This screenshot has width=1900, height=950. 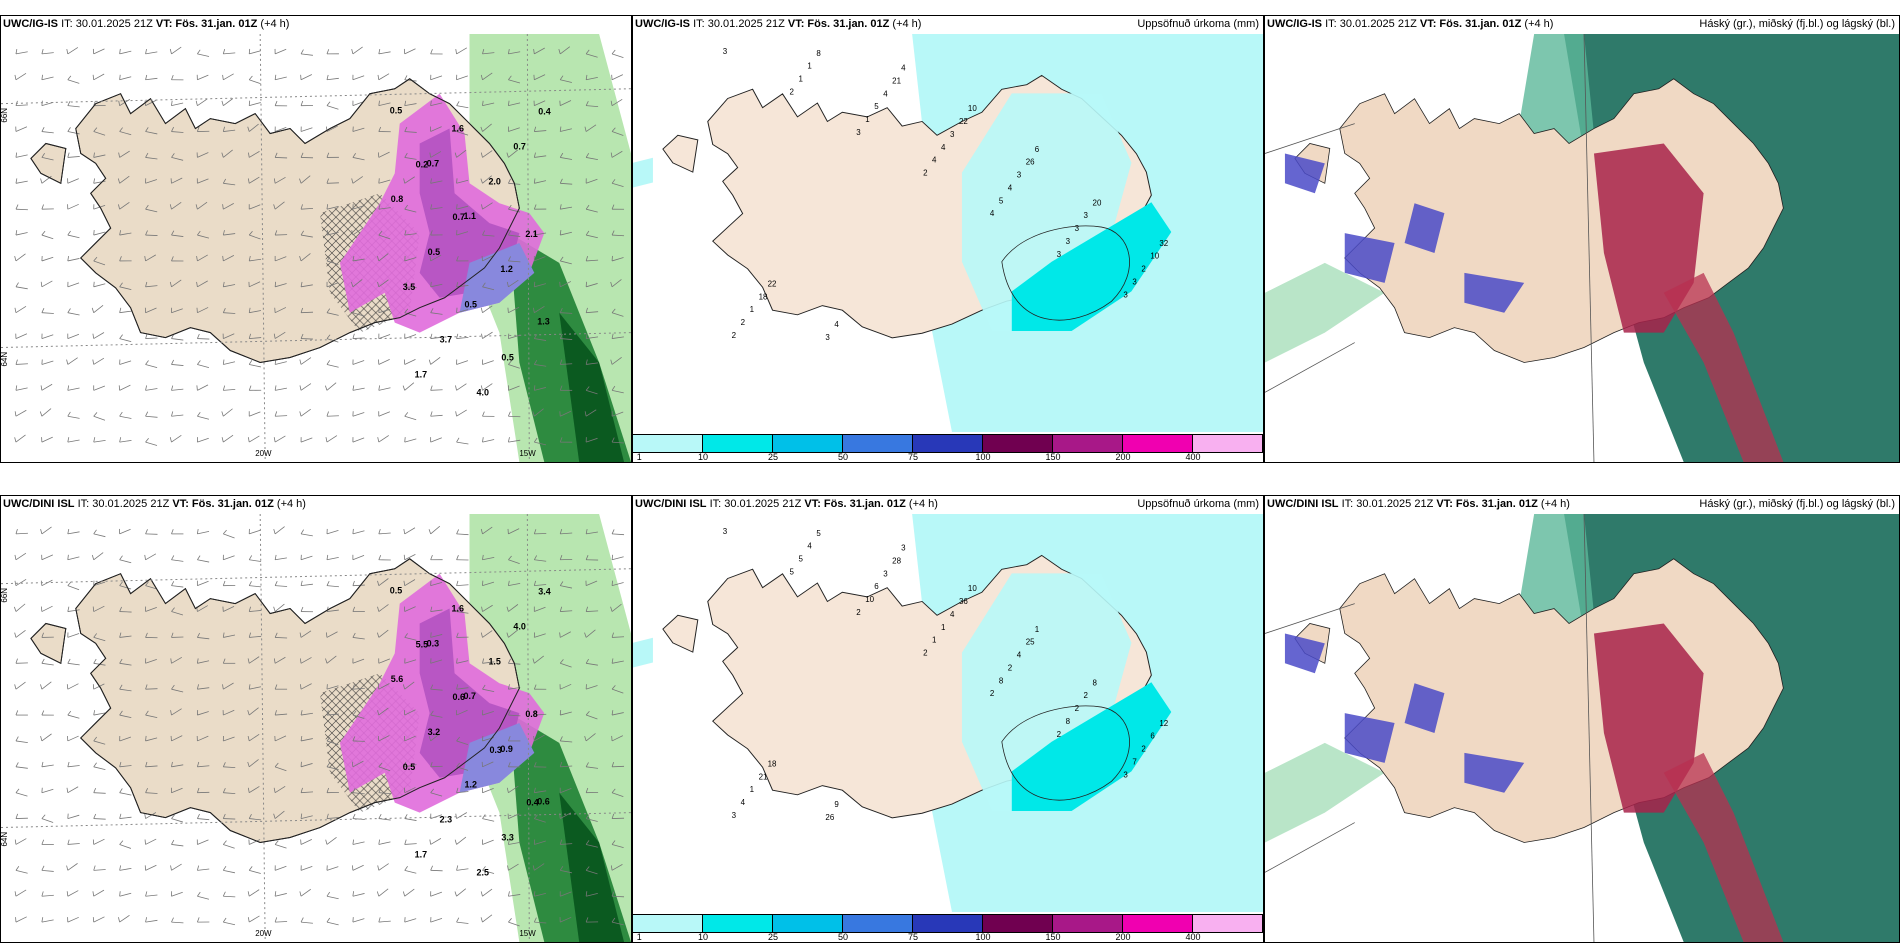 What do you see at coordinates (963, 121) in the screenshot?
I see `precip-value-label: 22` at bounding box center [963, 121].